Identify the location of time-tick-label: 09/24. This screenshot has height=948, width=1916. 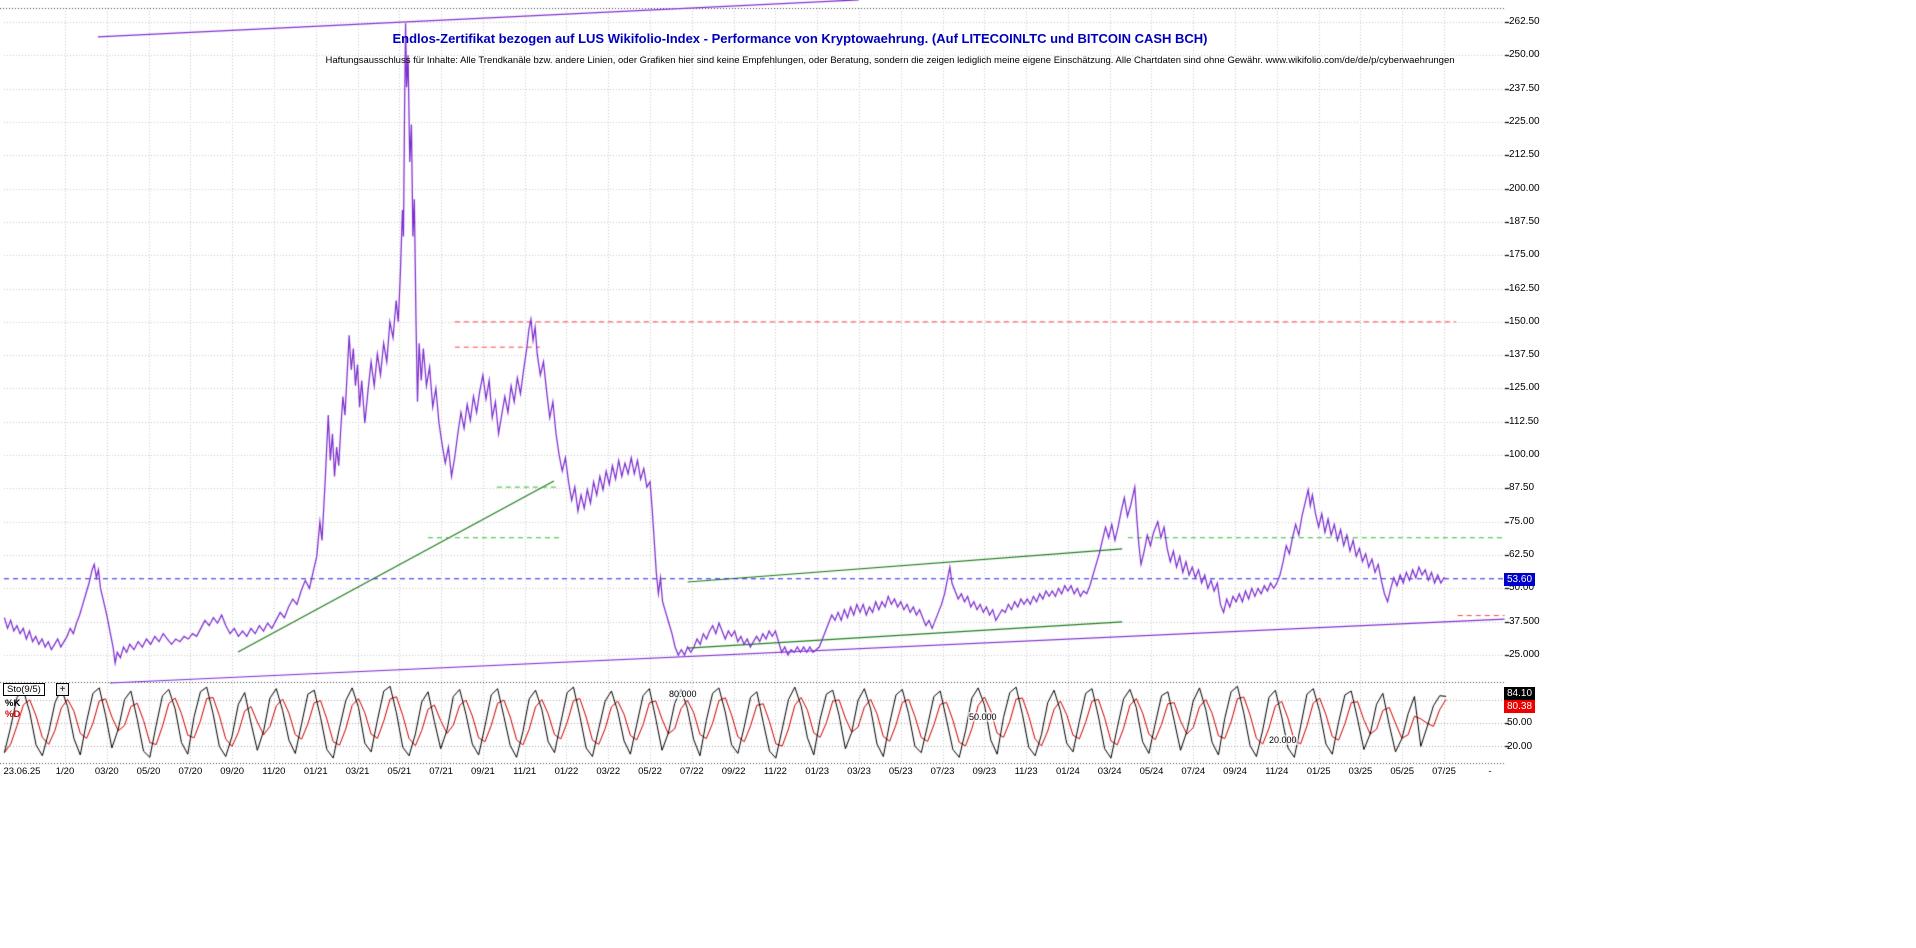
(1235, 771).